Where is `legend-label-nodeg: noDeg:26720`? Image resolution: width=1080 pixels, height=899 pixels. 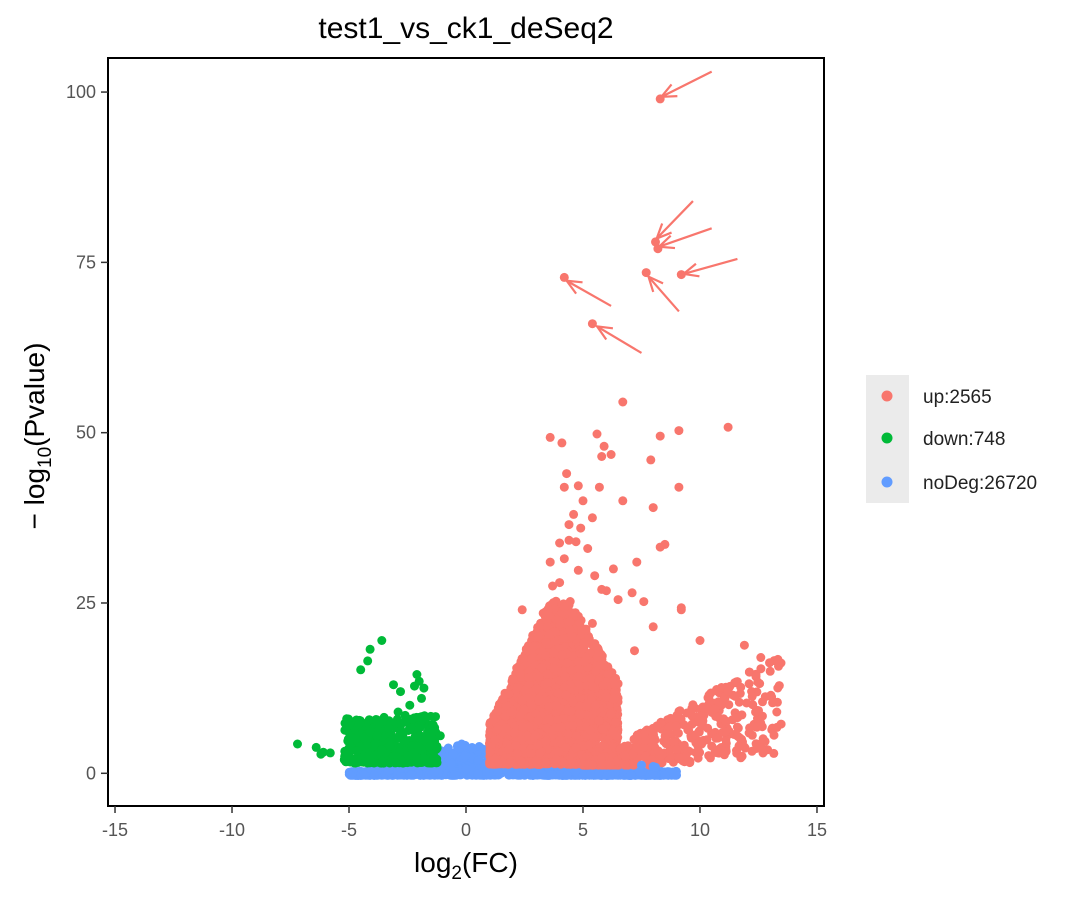
legend-label-nodeg: noDeg:26720 is located at coordinates (980, 483).